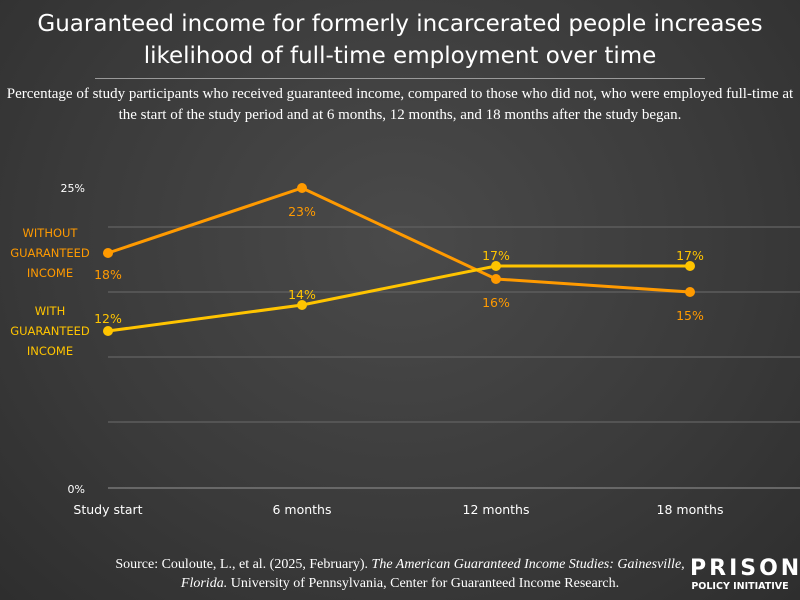  Describe the element at coordinates (76, 489) in the screenshot. I see `y-tick-label: 0%` at that location.